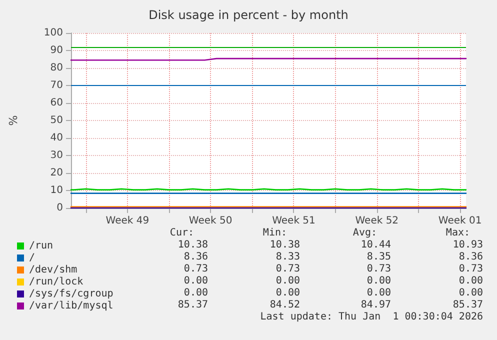 This screenshot has height=340, width=497. What do you see at coordinates (372, 317) in the screenshot?
I see `text: Last update: Thu Jan 1 00:30:04 2026` at bounding box center [372, 317].